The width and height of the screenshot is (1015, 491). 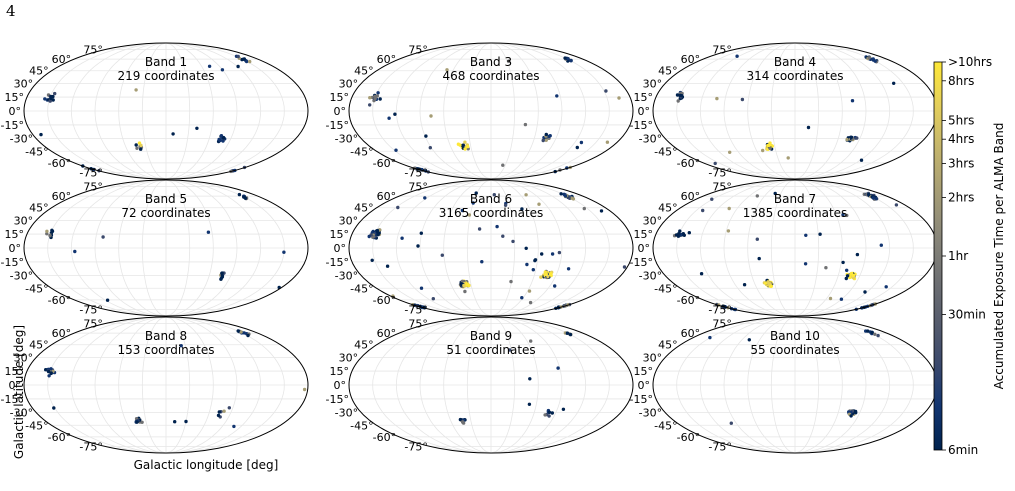 What do you see at coordinates (12, 125) in the screenshot?
I see `lat-tick-label: -15°` at bounding box center [12, 125].